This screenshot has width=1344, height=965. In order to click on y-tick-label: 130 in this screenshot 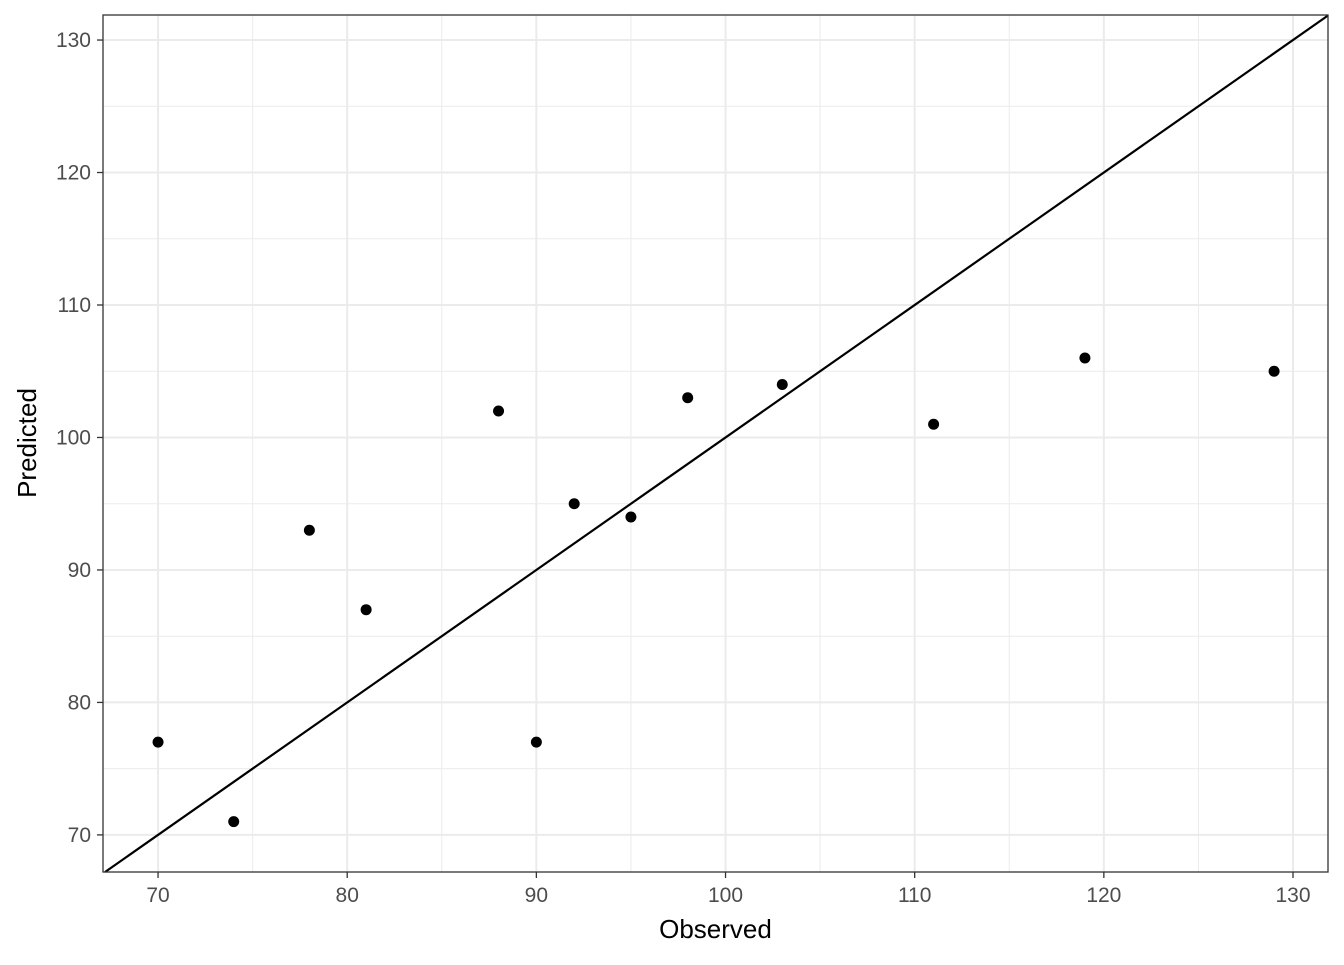, I will do `click(73, 40)`.